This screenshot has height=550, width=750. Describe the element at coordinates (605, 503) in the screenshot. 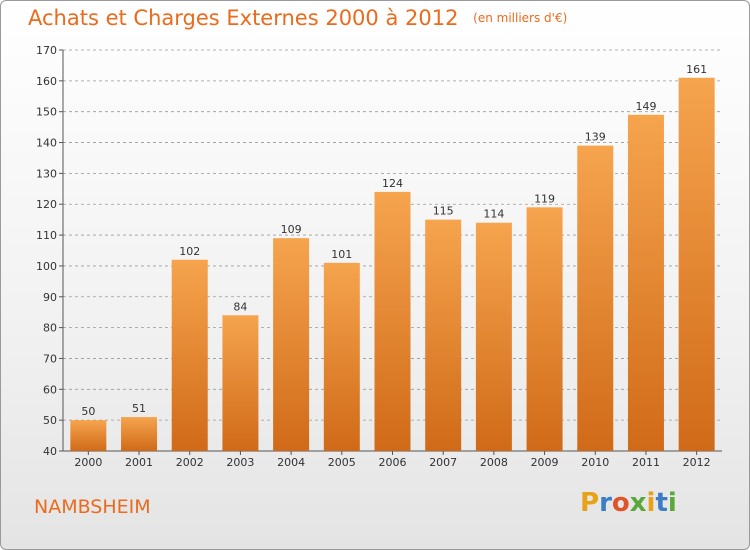

I see `logo-letter: r` at that location.